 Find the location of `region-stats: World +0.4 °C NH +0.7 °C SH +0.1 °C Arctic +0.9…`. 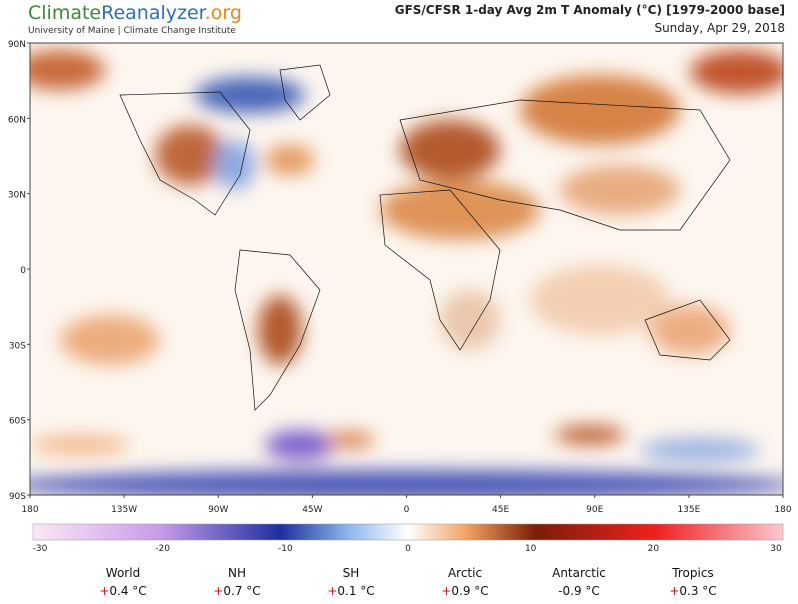

region-stats: World +0.4 °C NH +0.7 °C SH +0.1 °C Arctic +0.9… is located at coordinates (407, 582).